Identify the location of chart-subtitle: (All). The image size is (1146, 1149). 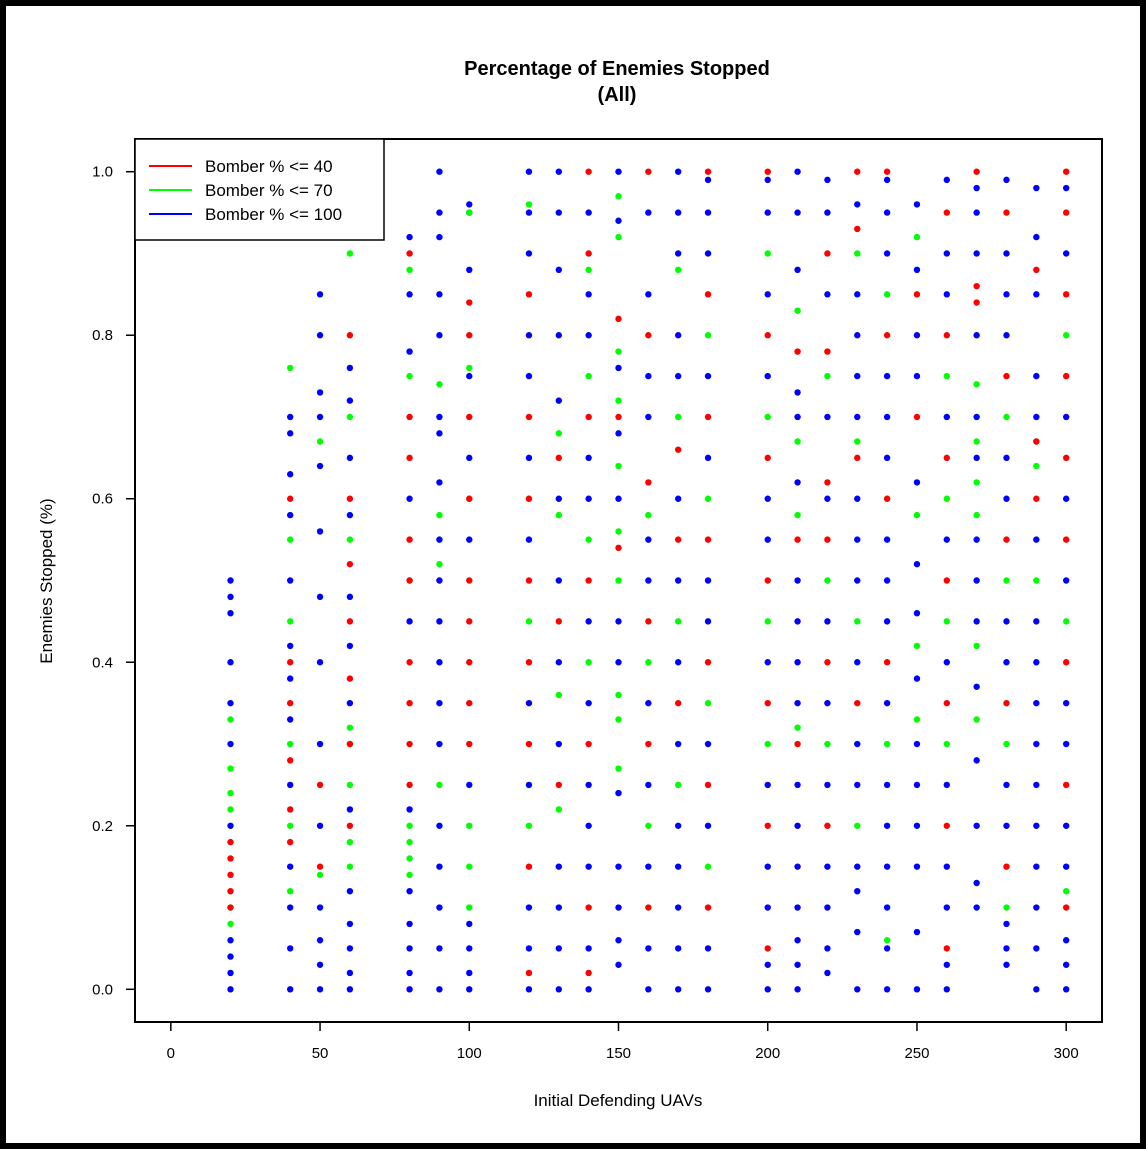
(617, 95).